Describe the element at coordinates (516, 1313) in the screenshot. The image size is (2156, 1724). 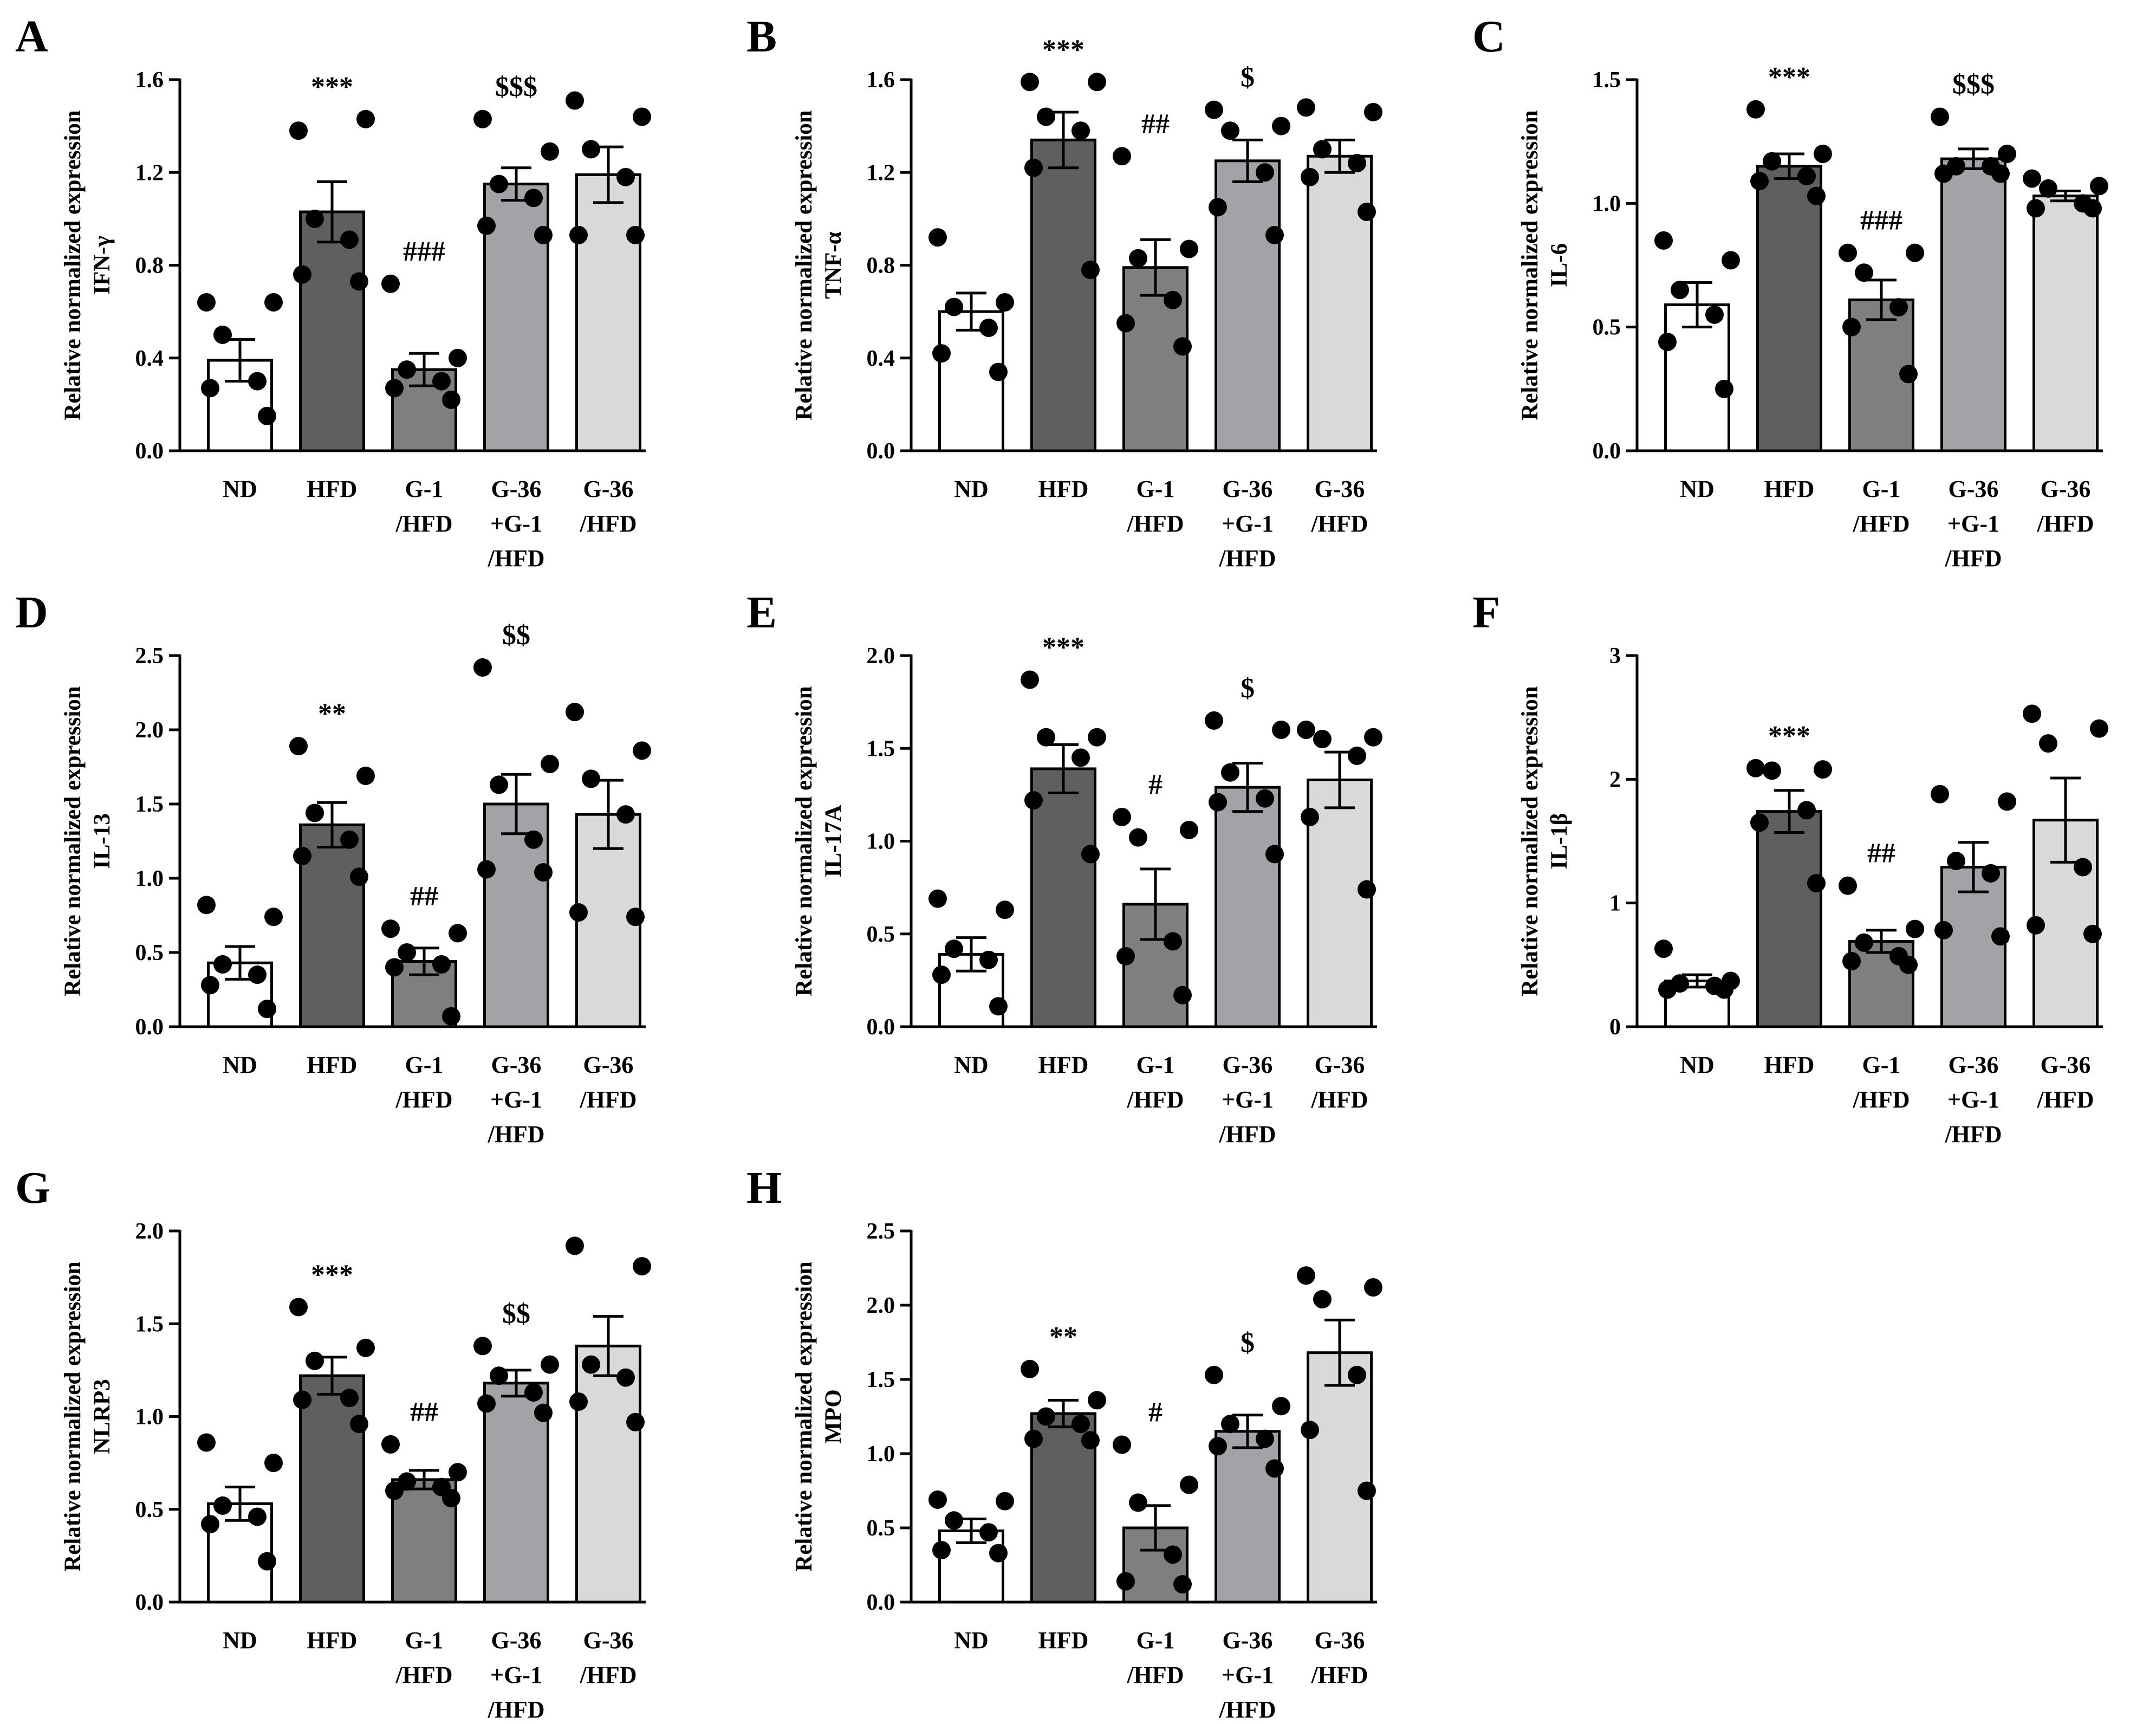
I see `significance-label: $$` at that location.